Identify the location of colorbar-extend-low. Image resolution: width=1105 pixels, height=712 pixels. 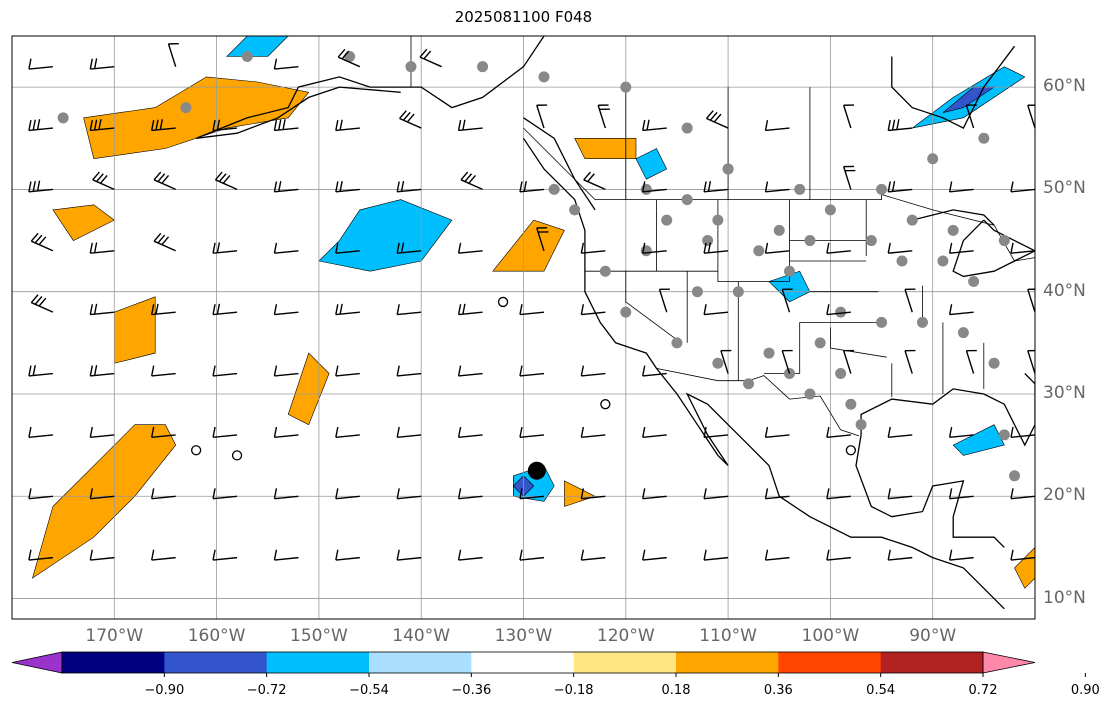
(37, 662).